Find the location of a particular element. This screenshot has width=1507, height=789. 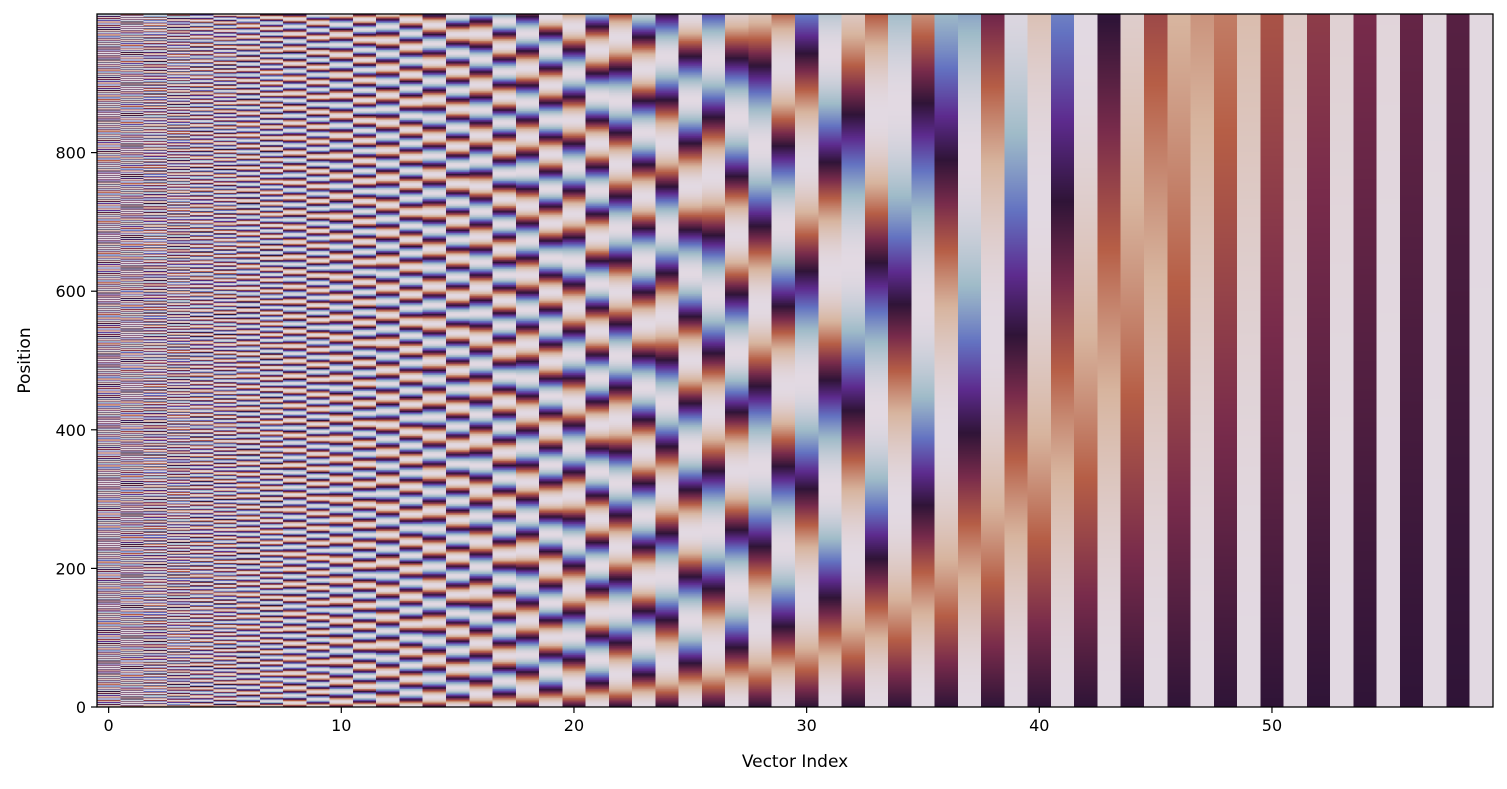

x-tick-label: 30 is located at coordinates (806, 725).